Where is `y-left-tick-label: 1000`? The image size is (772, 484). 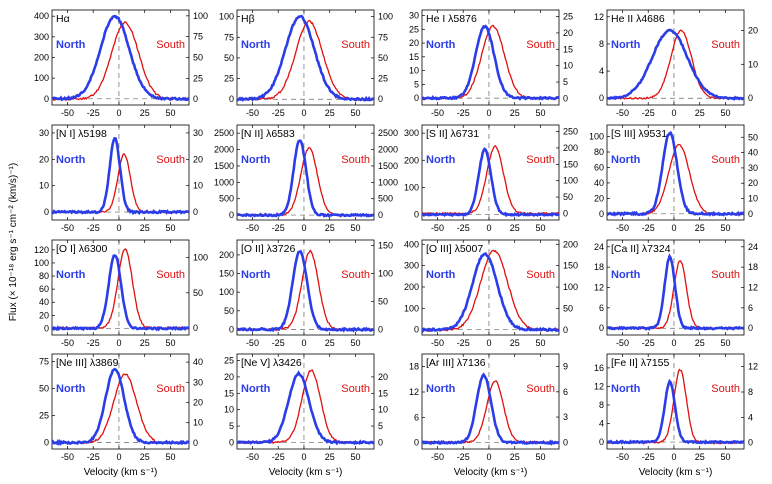 y-left-tick-label: 1000 is located at coordinates (224, 182).